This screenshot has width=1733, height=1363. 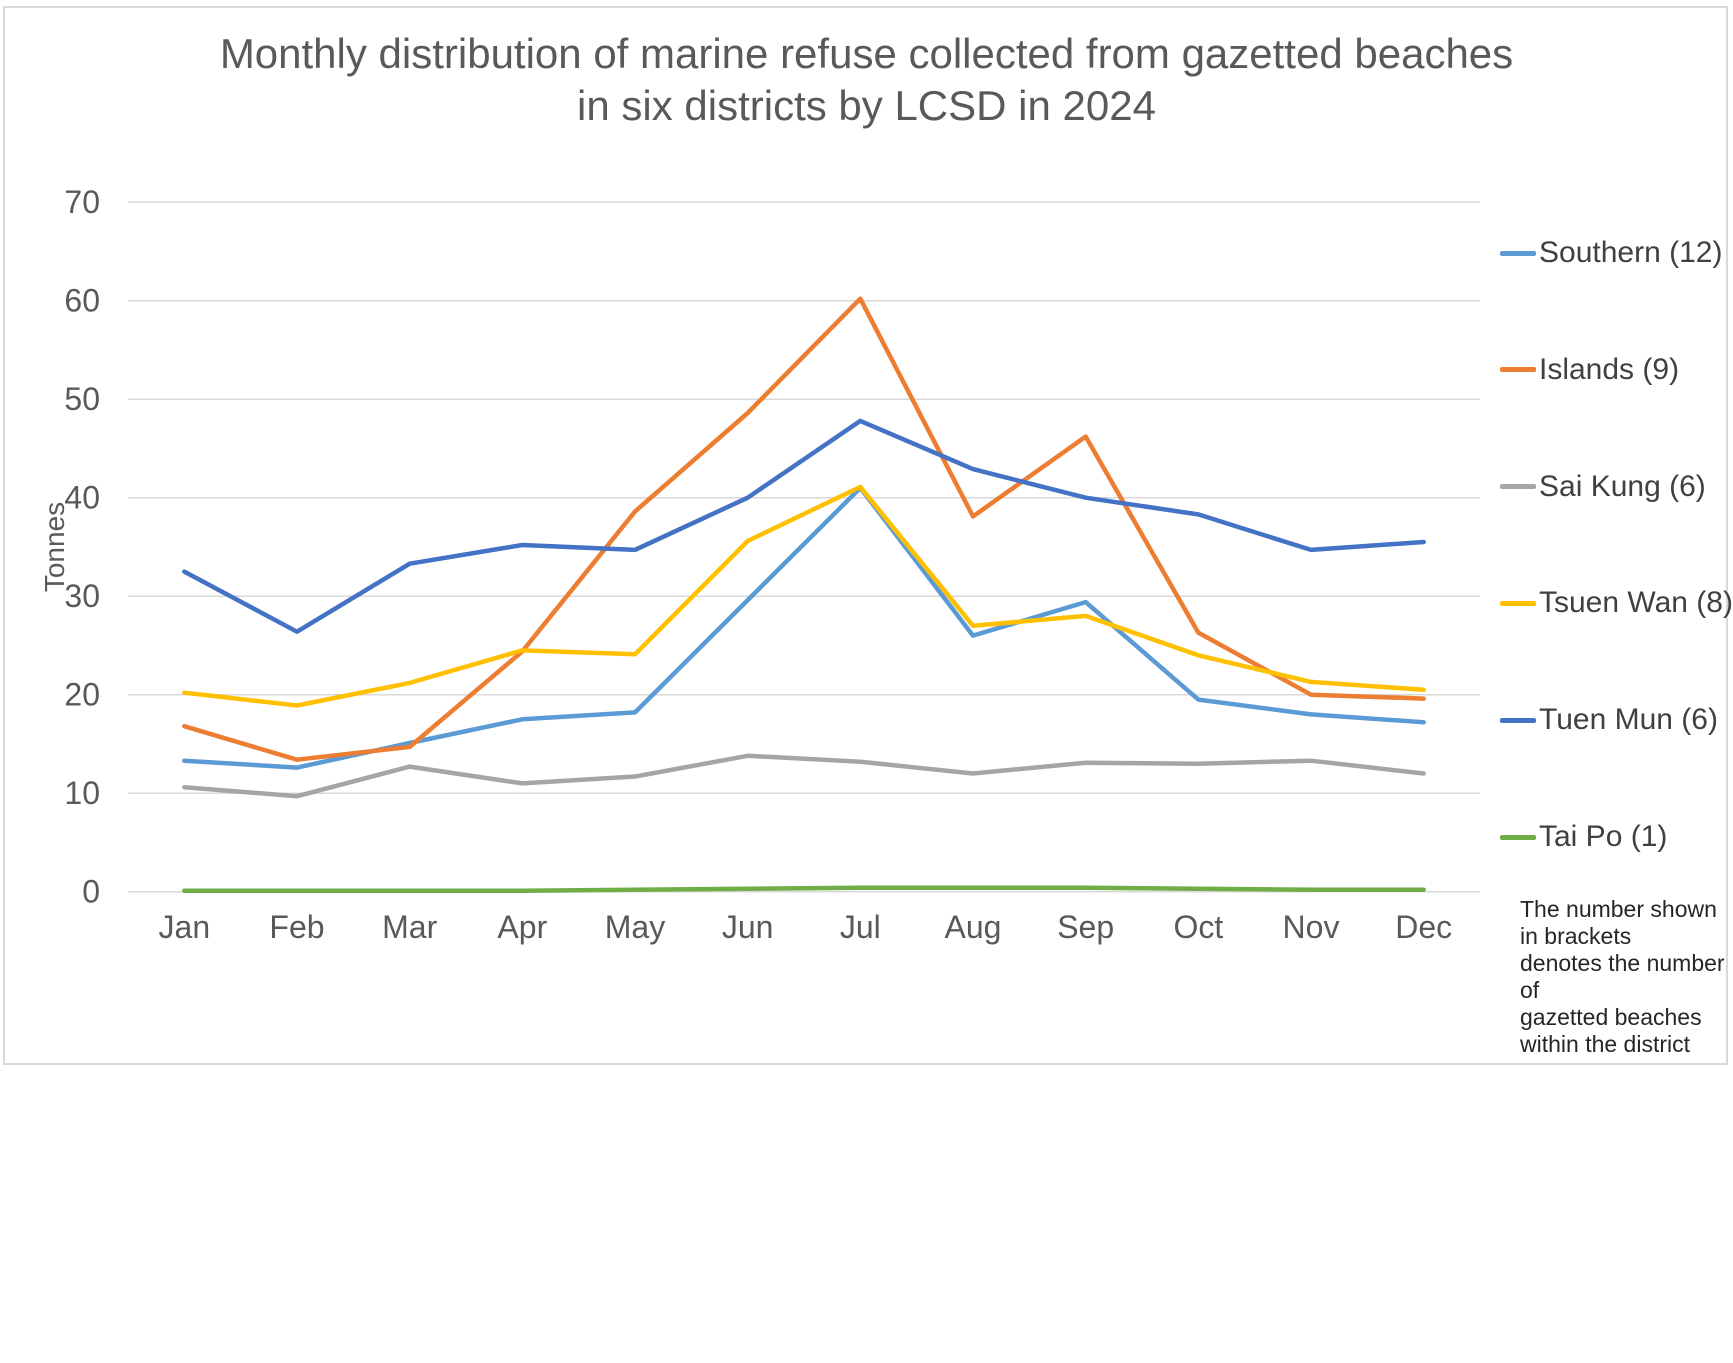 What do you see at coordinates (973, 927) in the screenshot?
I see `x-tick-label-aug: Aug` at bounding box center [973, 927].